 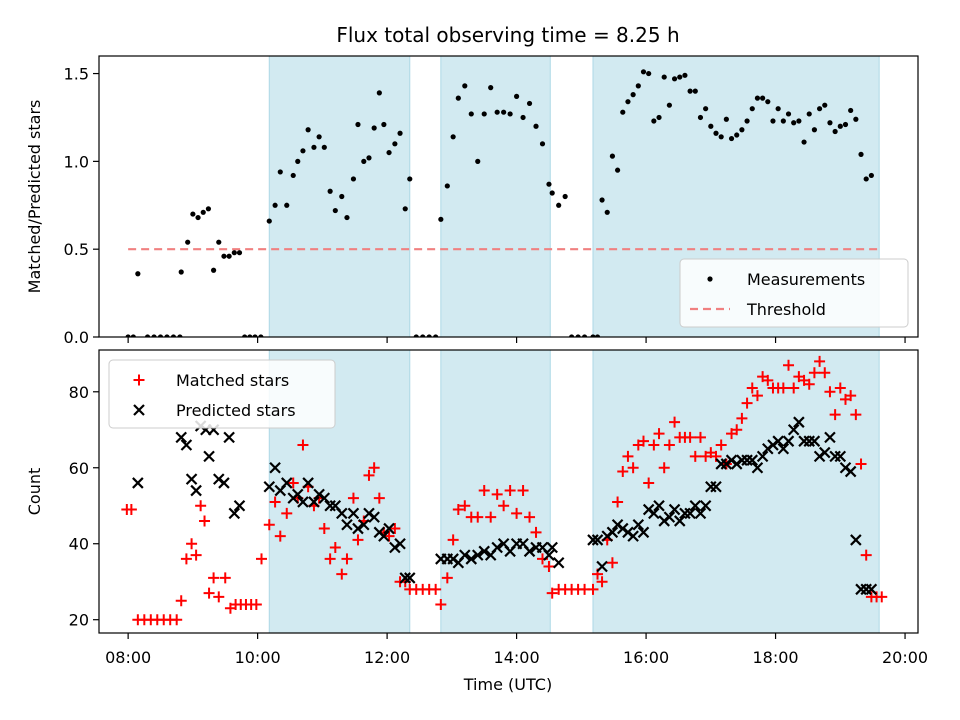 What do you see at coordinates (128, 657) in the screenshot?
I see `x-tick-label: 08:00` at bounding box center [128, 657].